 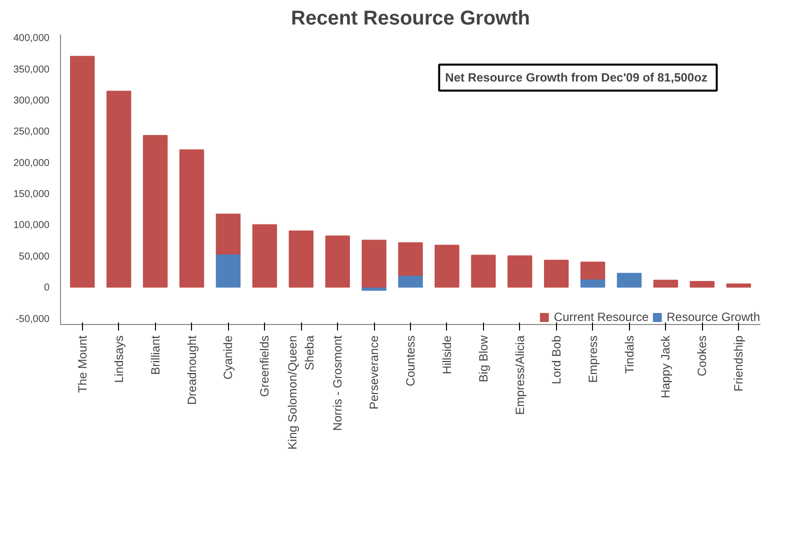 What do you see at coordinates (411, 360) in the screenshot?
I see `x-tick-label: Countess` at bounding box center [411, 360].